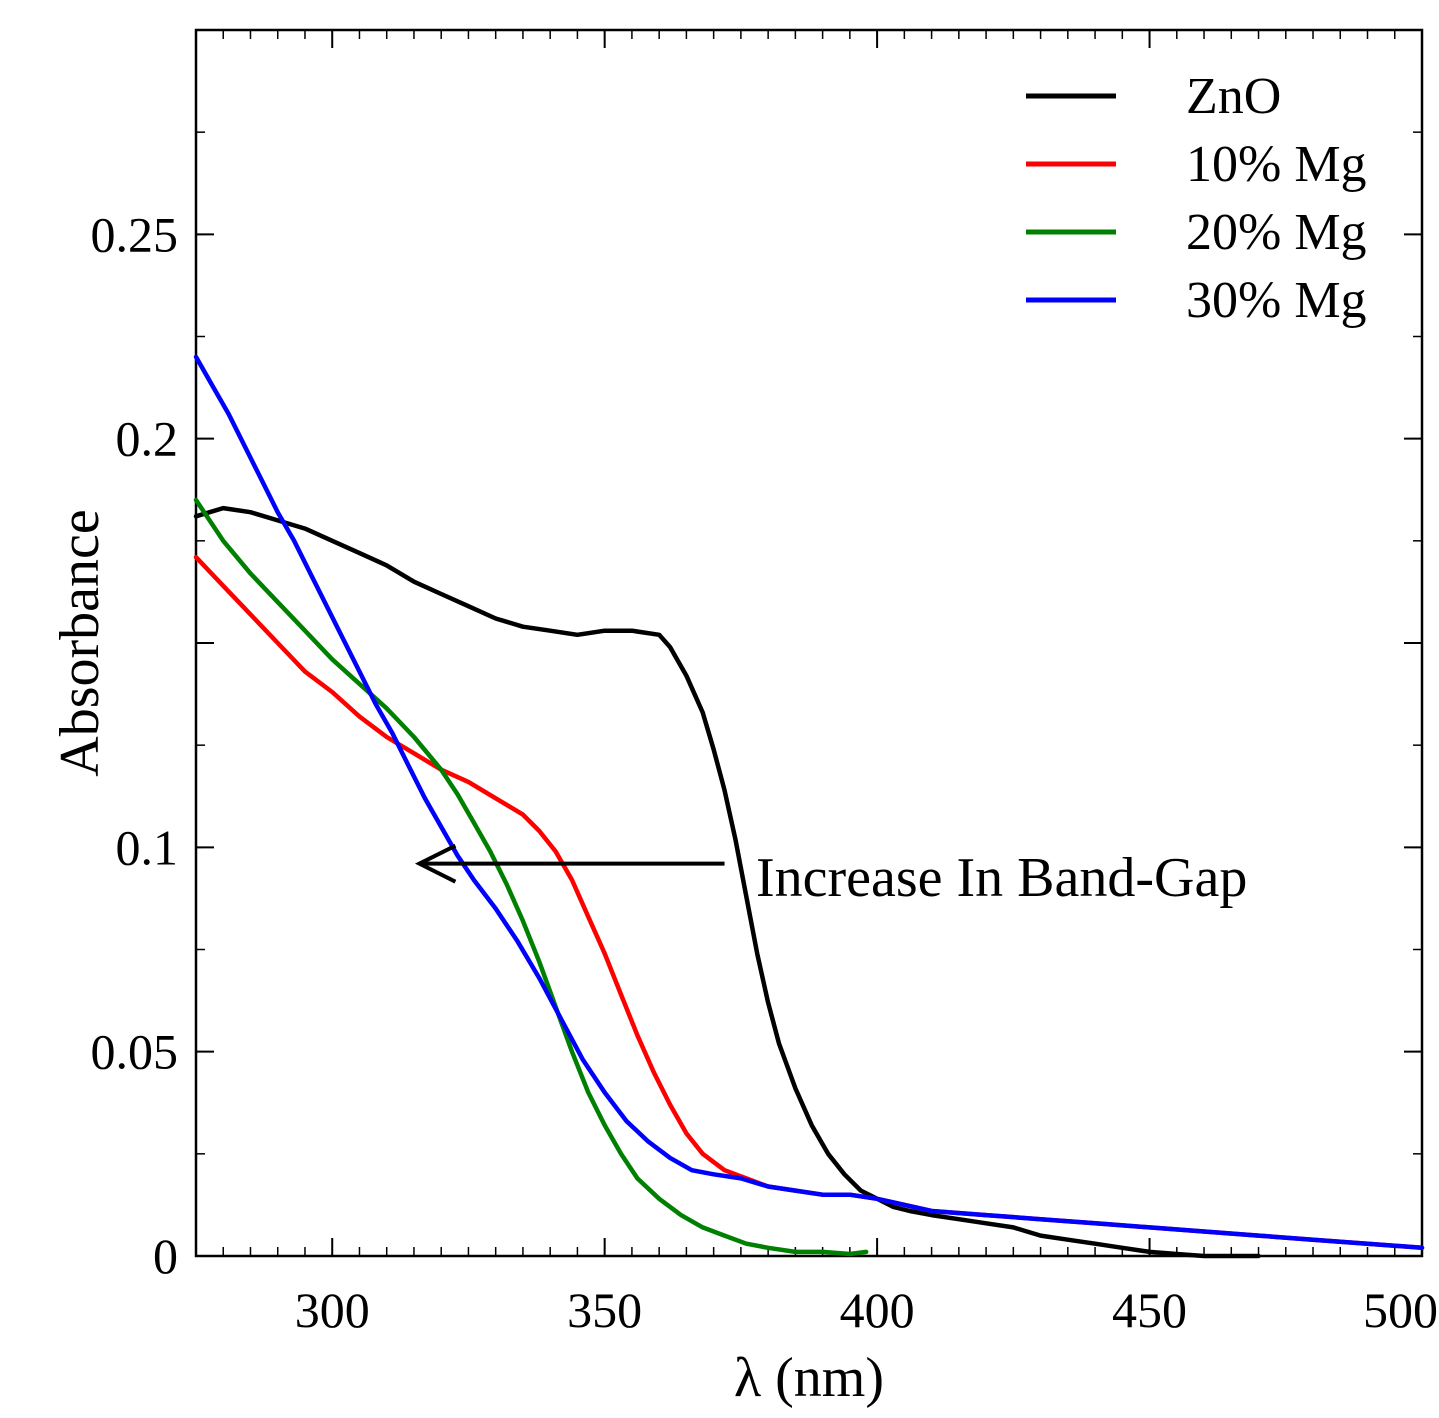 The width and height of the screenshot is (1439, 1418). Describe the element at coordinates (135, 1052) in the screenshot. I see `y-tick-label: 0.05` at that location.